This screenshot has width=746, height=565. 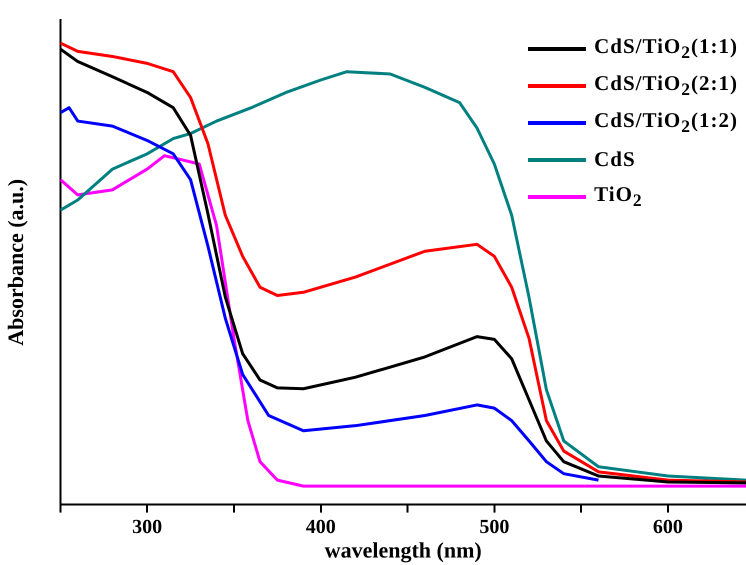 I want to click on y-axis-title: Absorbance (a.u.), so click(x=15, y=262).